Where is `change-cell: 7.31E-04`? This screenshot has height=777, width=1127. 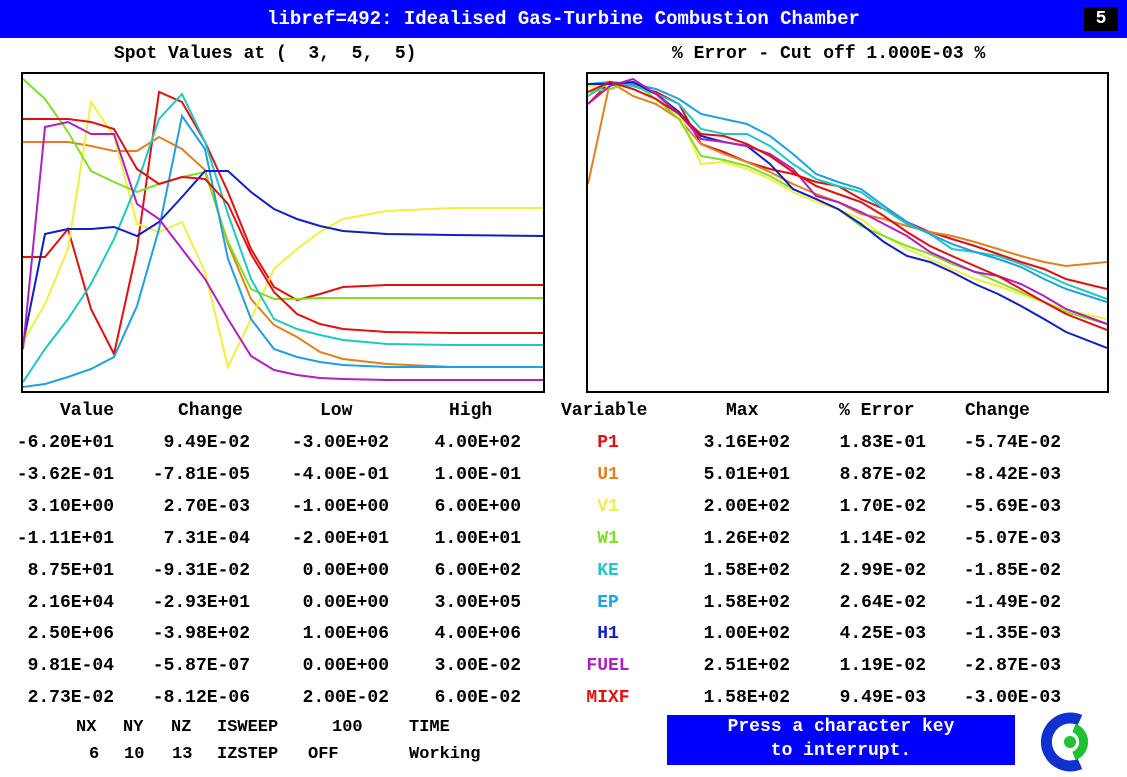
change-cell: 7.31E-04 is located at coordinates (206, 539).